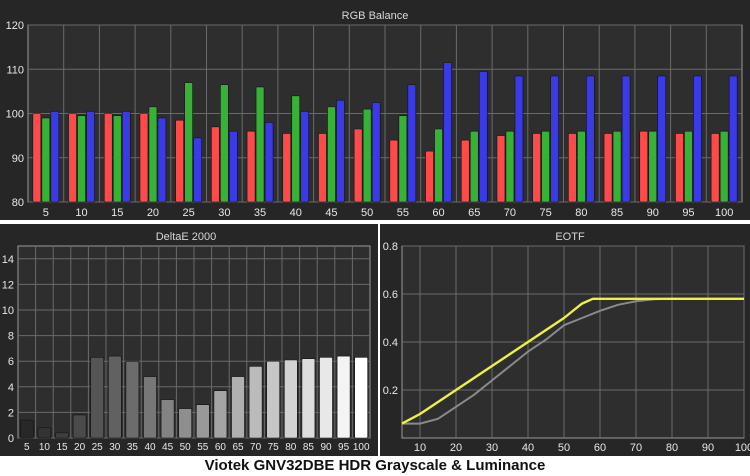 The width and height of the screenshot is (750, 476). Describe the element at coordinates (150, 447) in the screenshot. I see `deltae-xtick-label: 40` at that location.